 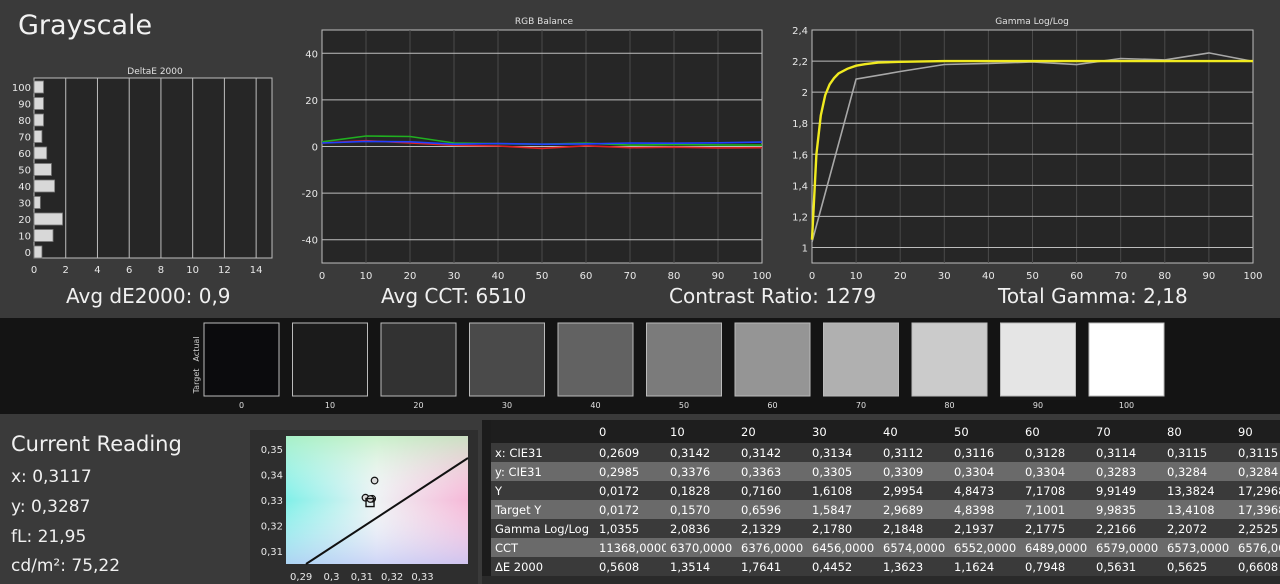 I want to click on deltae-y-tick: 10, so click(x=24, y=237).